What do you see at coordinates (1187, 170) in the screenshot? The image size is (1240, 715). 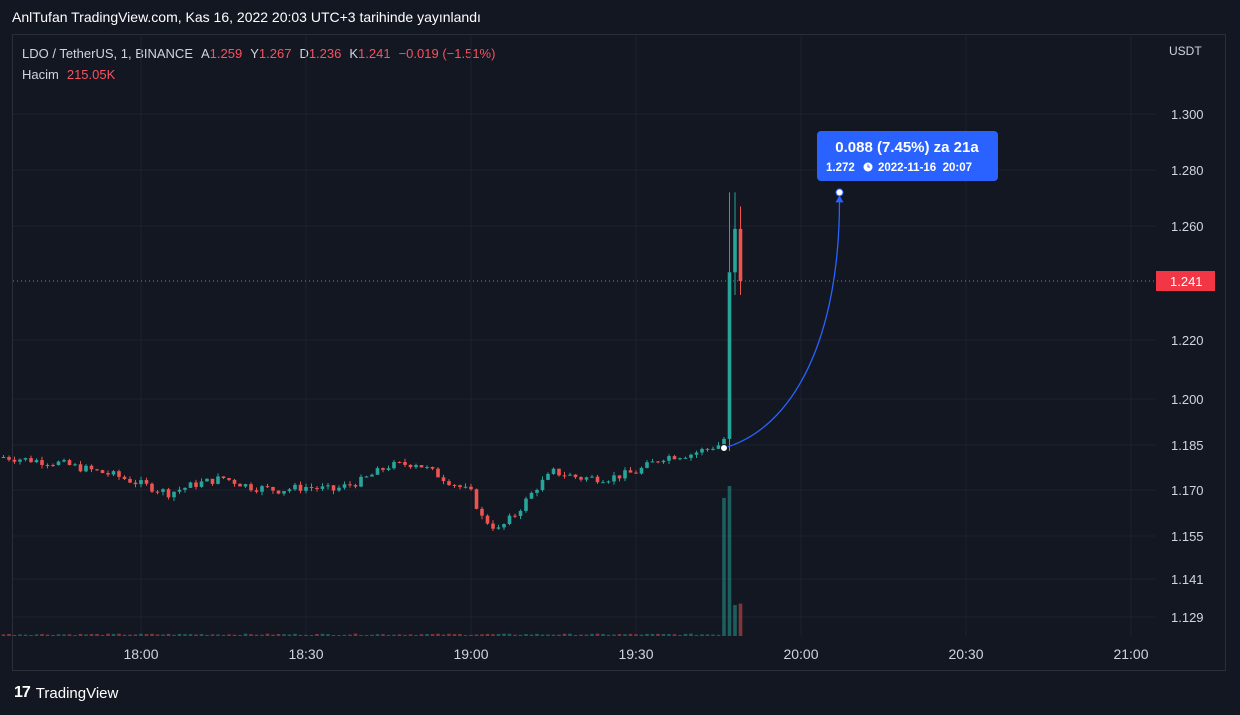 I see `y-tick-label: 1.280` at bounding box center [1187, 170].